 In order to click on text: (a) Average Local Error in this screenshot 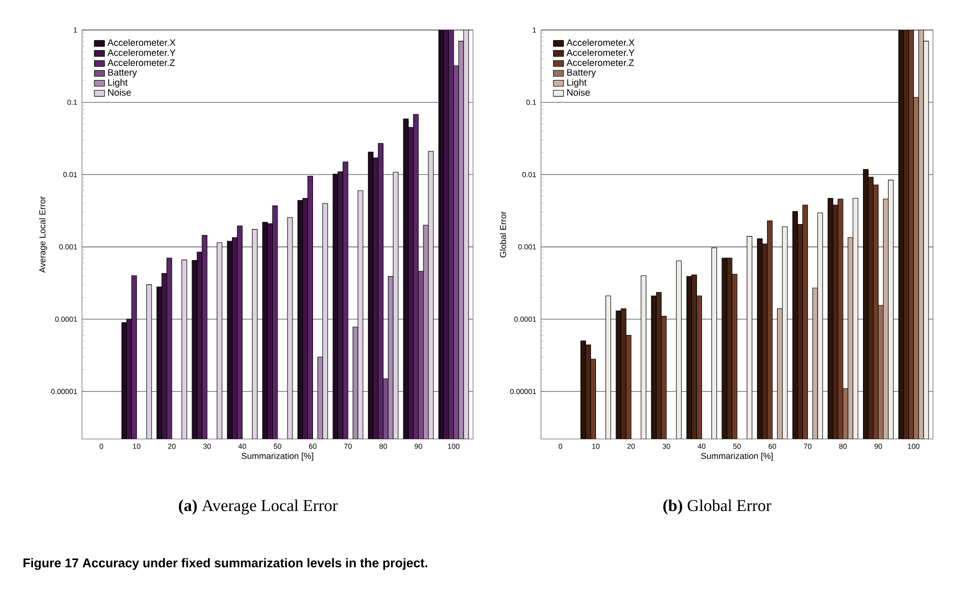, I will do `click(258, 507)`.